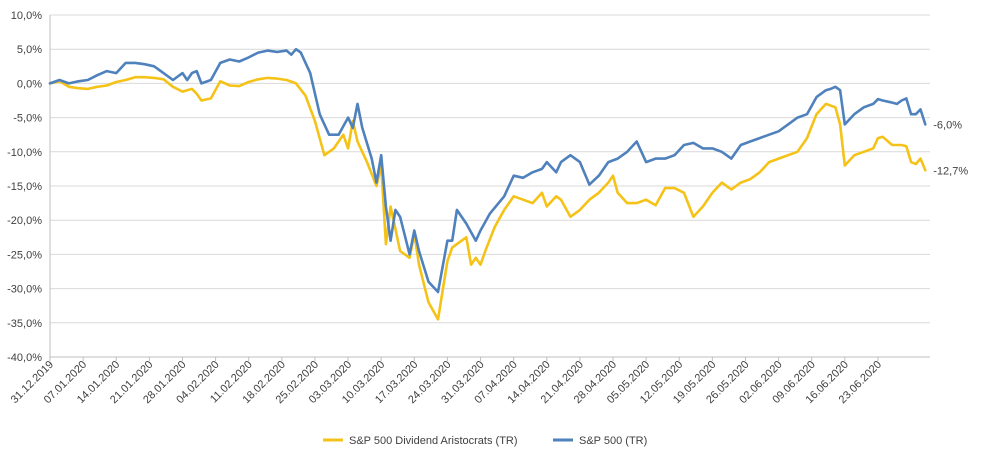  Describe the element at coordinates (613, 441) in the screenshot. I see `legend-label: S&P 500 (TR)` at that location.